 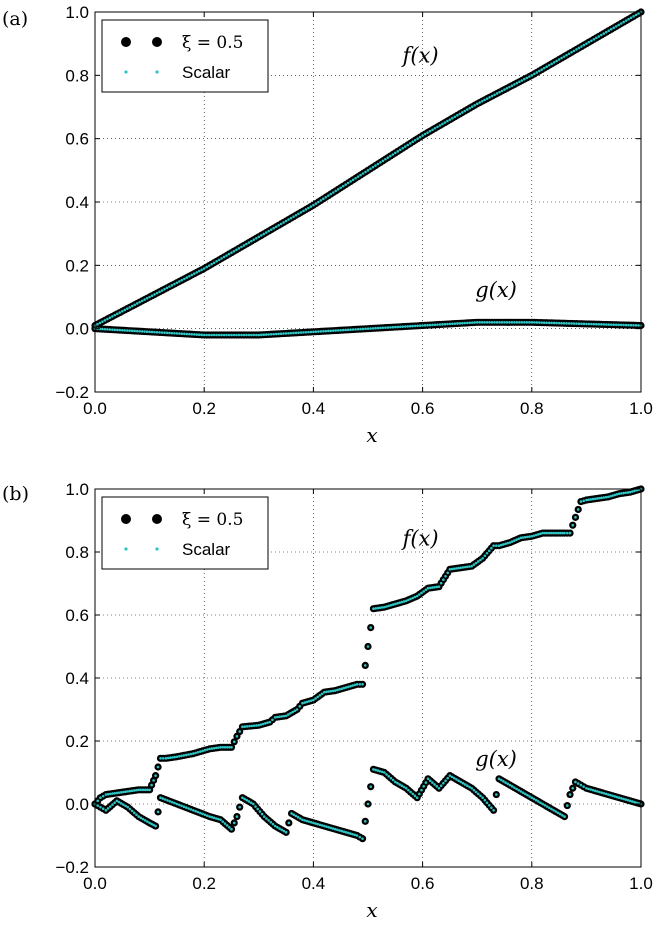 I want to click on x-tick-label: 0.2, so click(x=204, y=408).